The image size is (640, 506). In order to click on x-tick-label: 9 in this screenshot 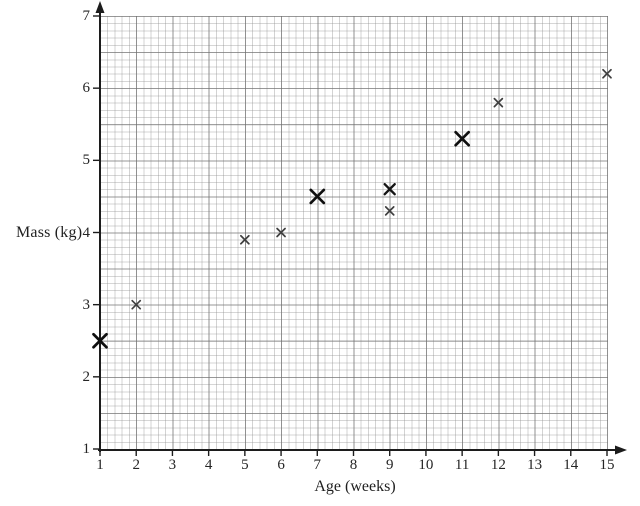, I will do `click(389, 465)`.